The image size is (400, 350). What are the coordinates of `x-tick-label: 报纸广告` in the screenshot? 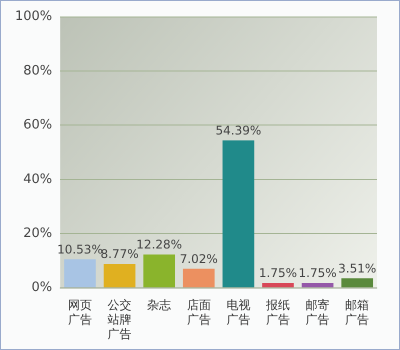 It's located at (277, 312).